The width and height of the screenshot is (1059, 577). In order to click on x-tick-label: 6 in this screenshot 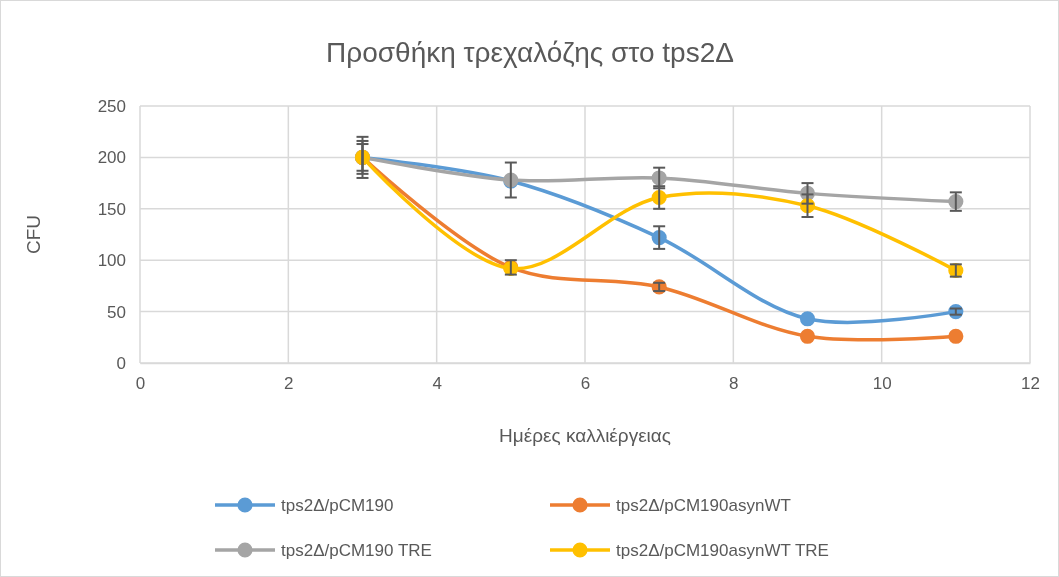, I will do `click(585, 384)`.